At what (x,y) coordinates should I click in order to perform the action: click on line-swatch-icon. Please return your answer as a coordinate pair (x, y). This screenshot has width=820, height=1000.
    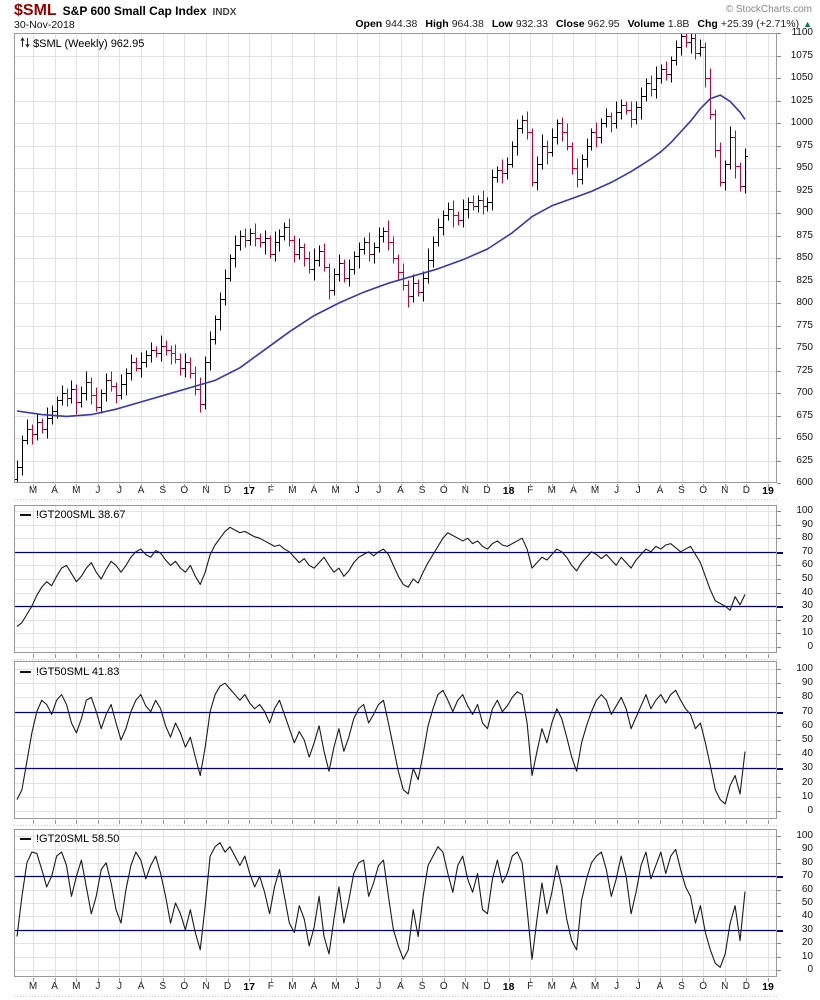
    Looking at the image, I should click on (25, 515).